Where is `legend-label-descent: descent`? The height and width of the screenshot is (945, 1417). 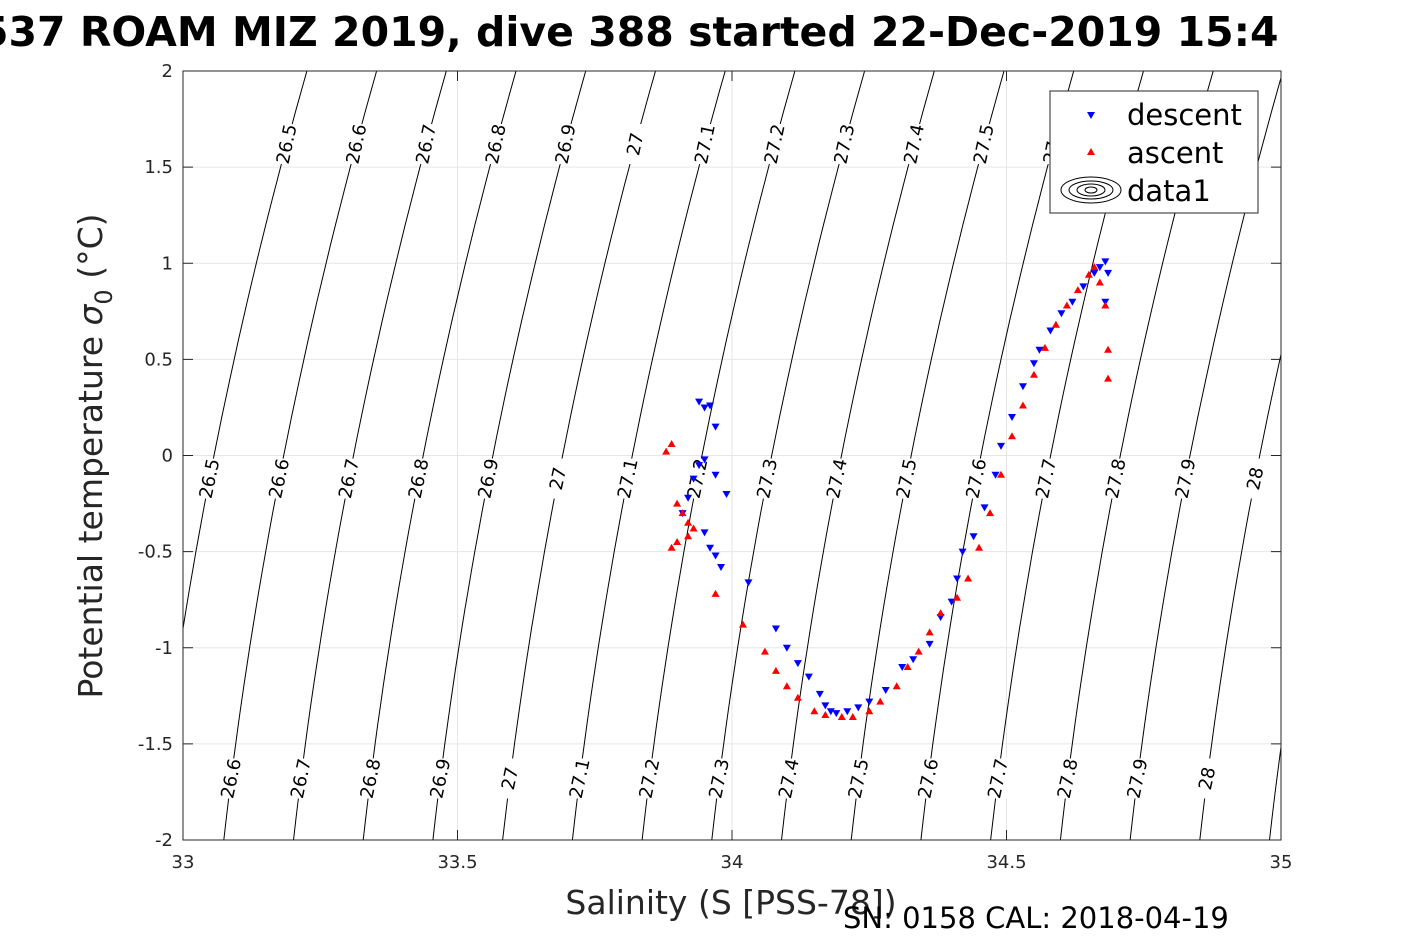
legend-label-descent: descent is located at coordinates (1184, 115).